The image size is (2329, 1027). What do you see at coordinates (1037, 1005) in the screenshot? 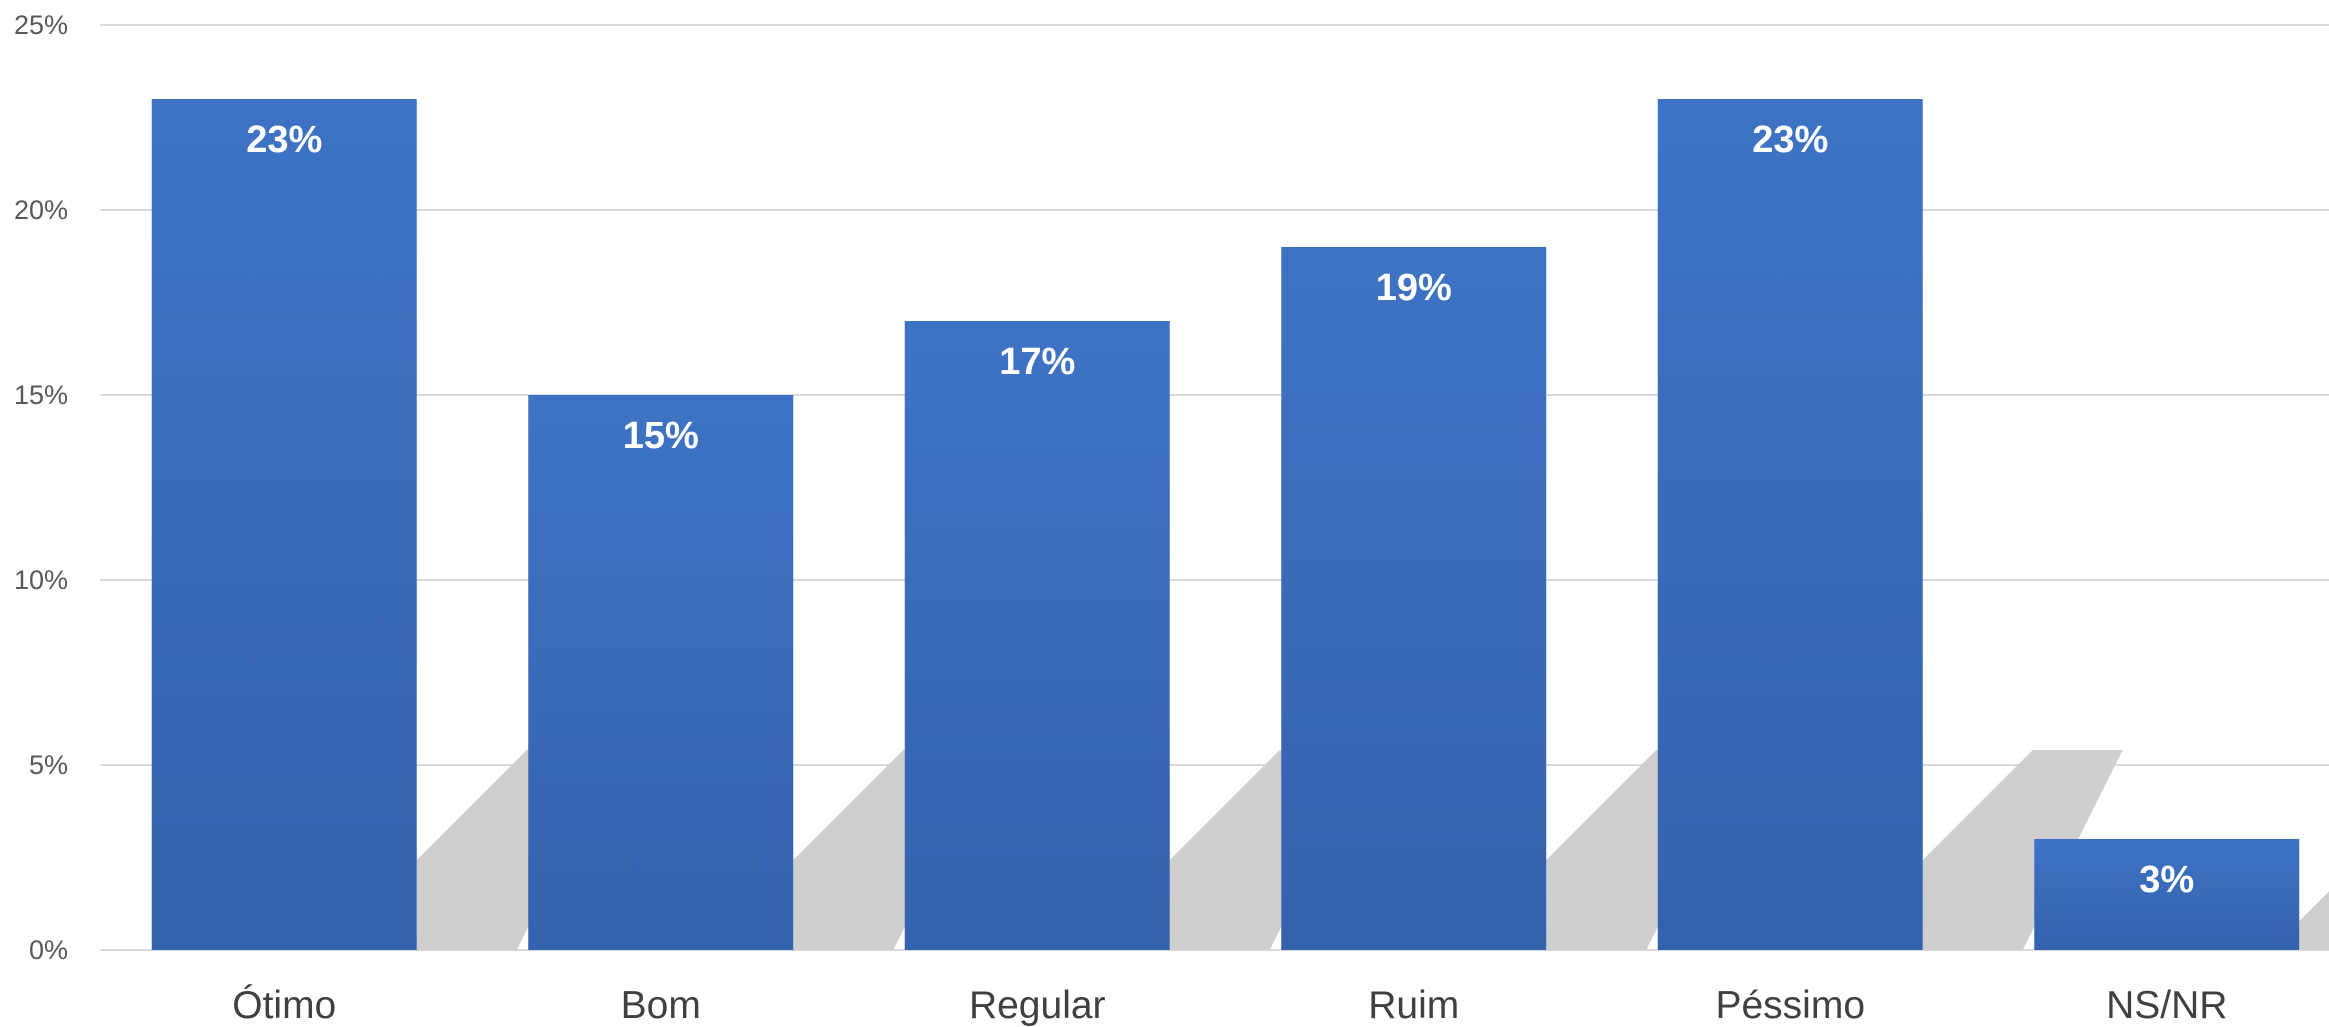
I see `x-category-label: Regular` at bounding box center [1037, 1005].